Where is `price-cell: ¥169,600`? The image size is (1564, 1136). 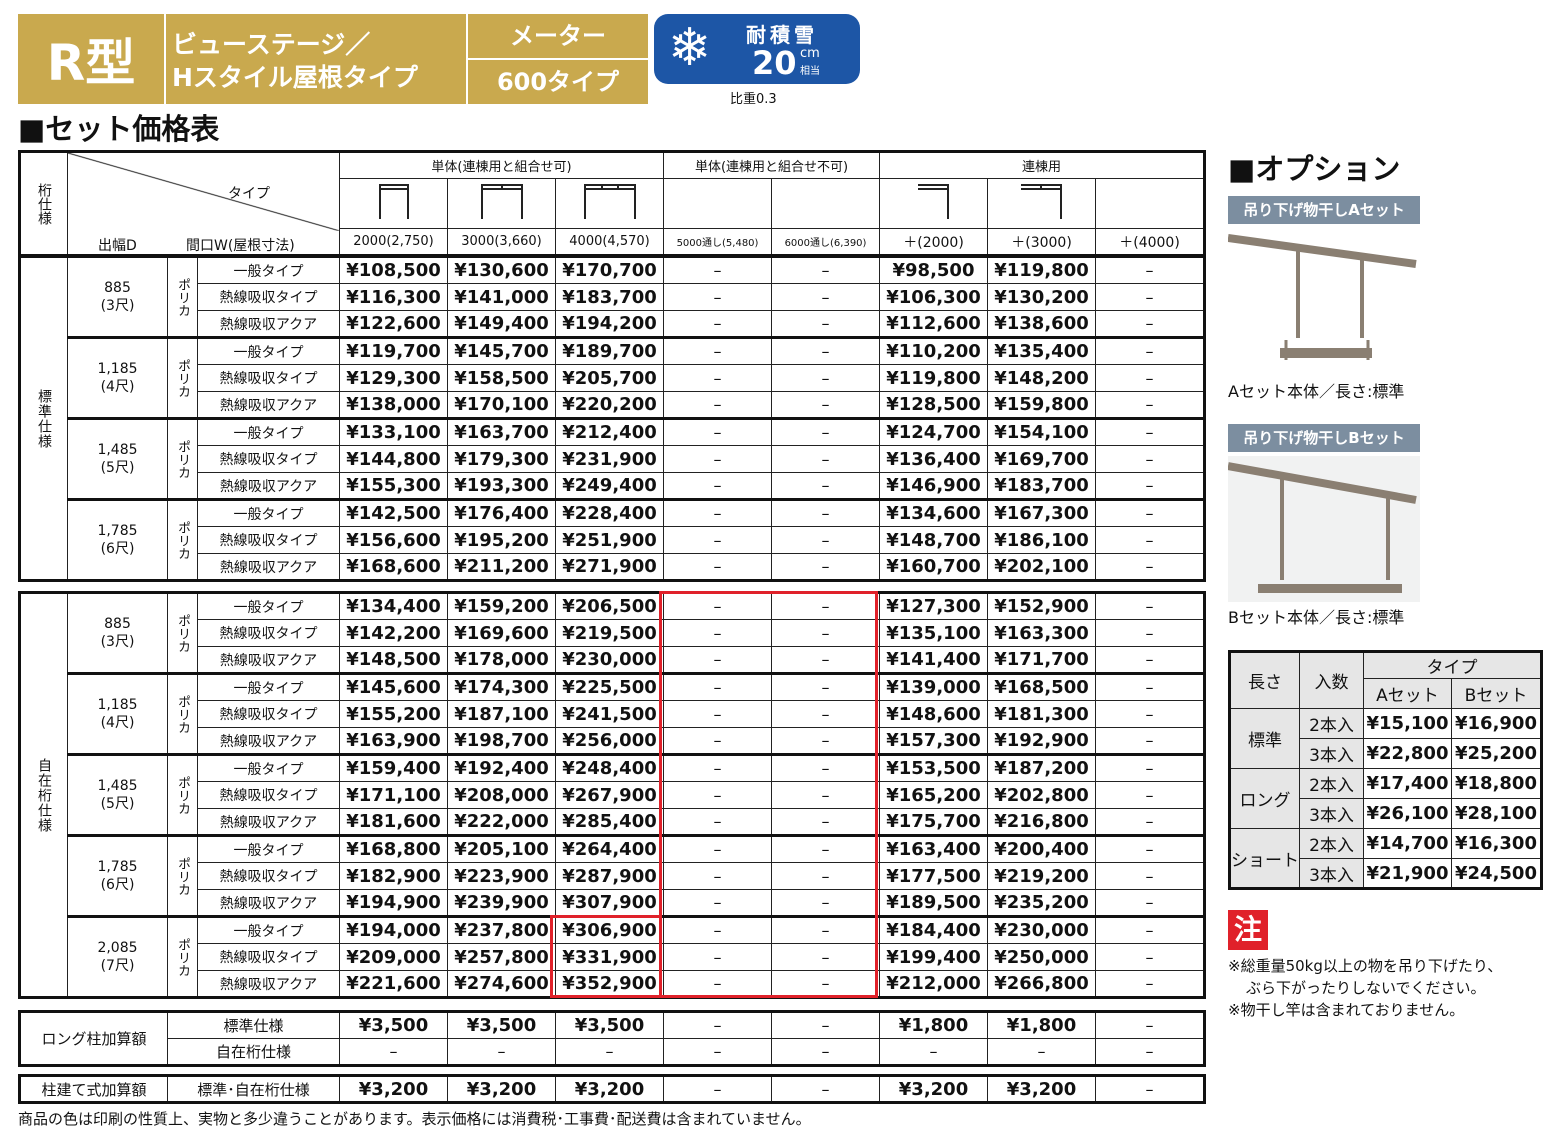
price-cell: ¥169,600 is located at coordinates (501, 633).